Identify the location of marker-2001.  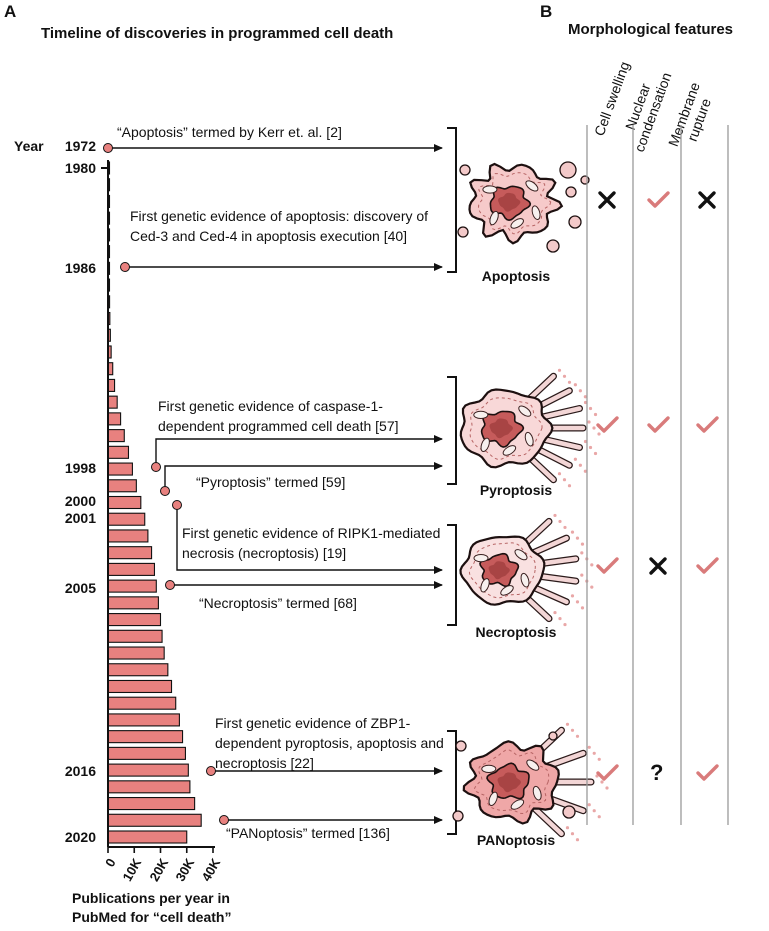
(165, 491).